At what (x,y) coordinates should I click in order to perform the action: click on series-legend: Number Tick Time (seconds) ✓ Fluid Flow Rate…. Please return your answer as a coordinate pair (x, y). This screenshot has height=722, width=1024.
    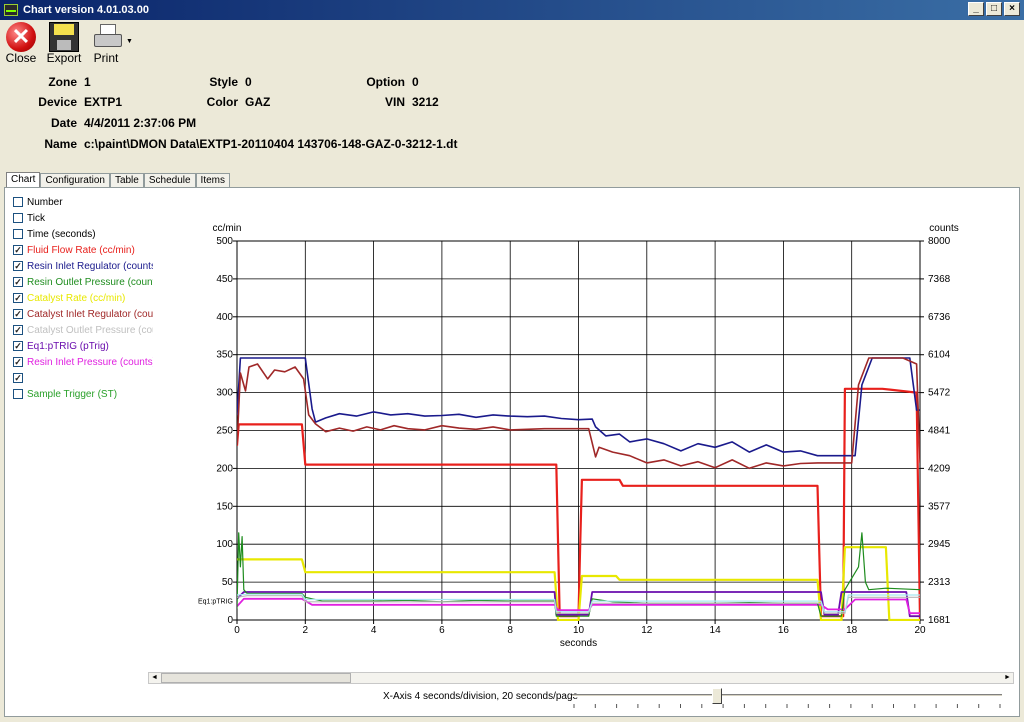
    Looking at the image, I should click on (83, 298).